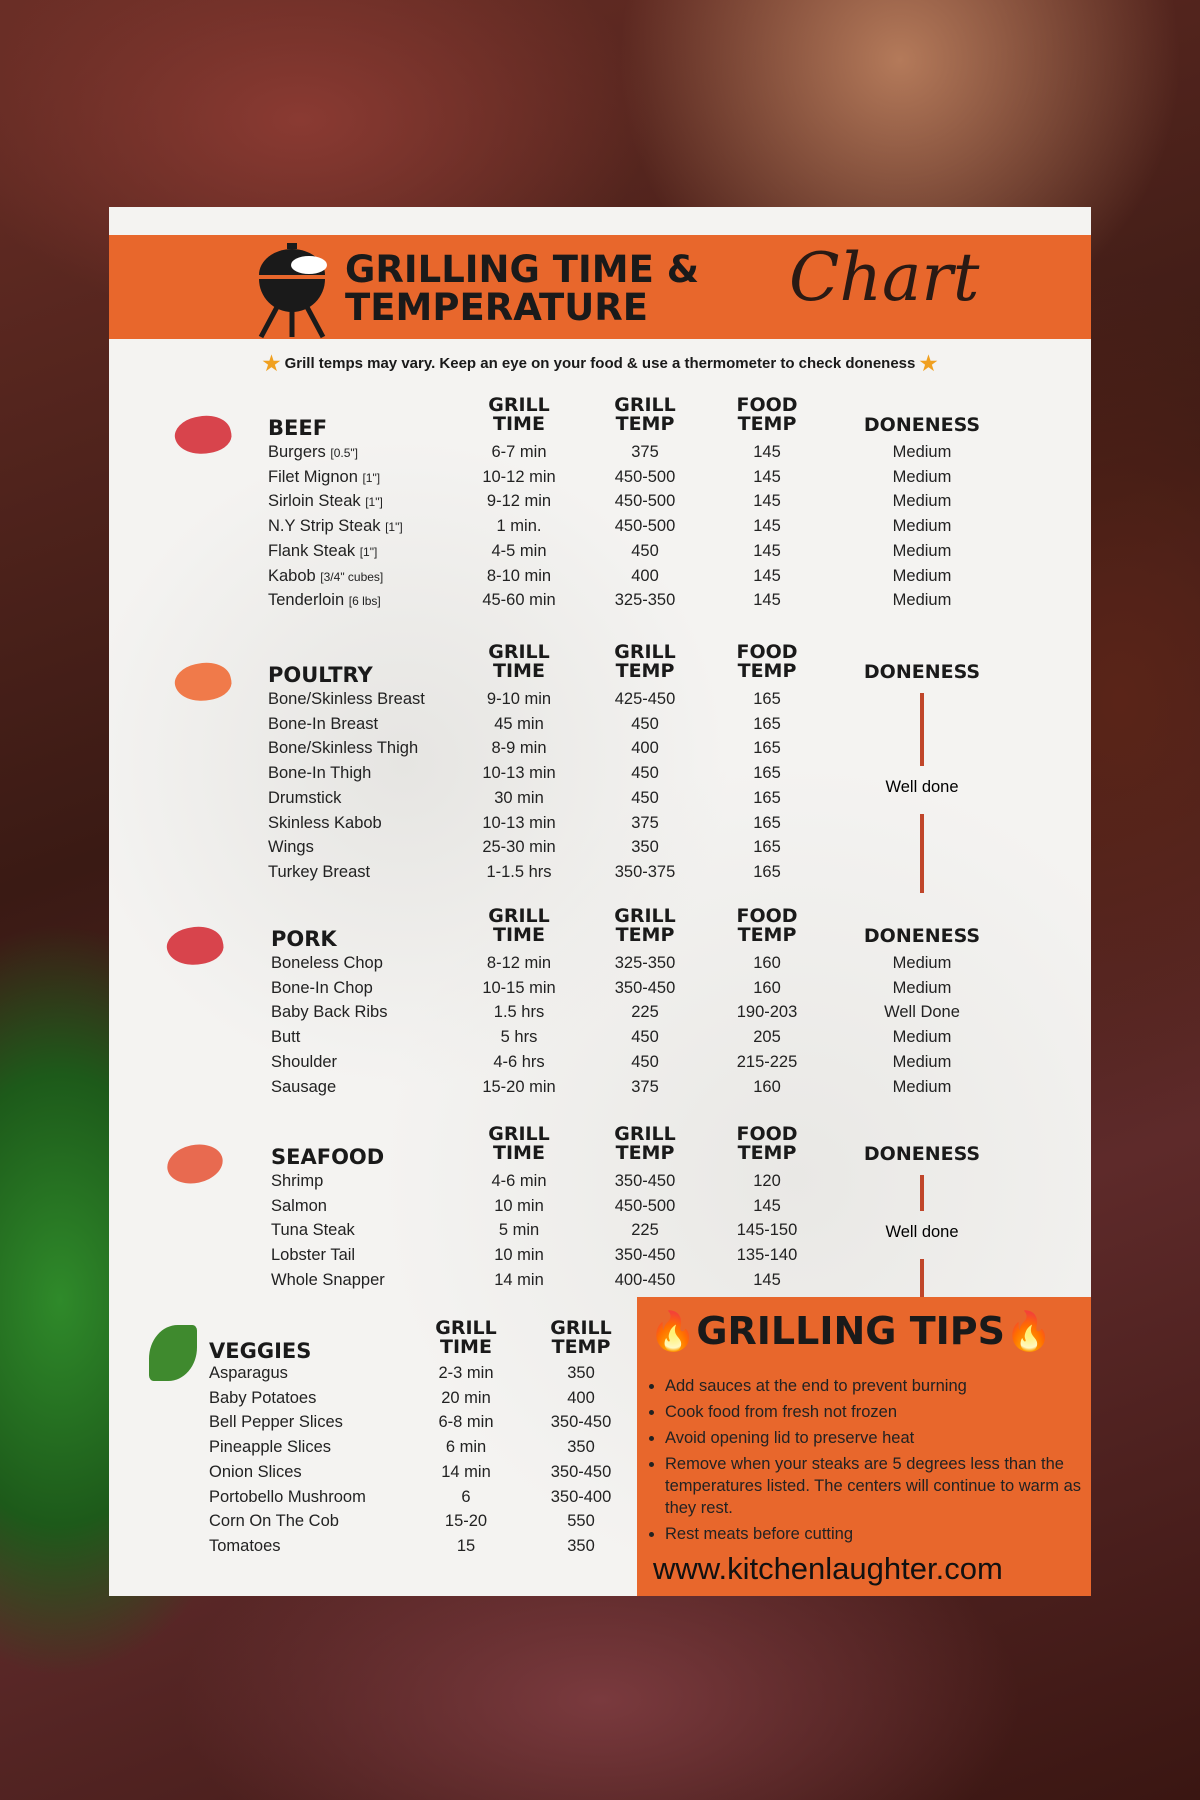 The height and width of the screenshot is (1800, 1200). Describe the element at coordinates (519, 1061) in the screenshot. I see `grill-time: 4-6 hrs` at that location.